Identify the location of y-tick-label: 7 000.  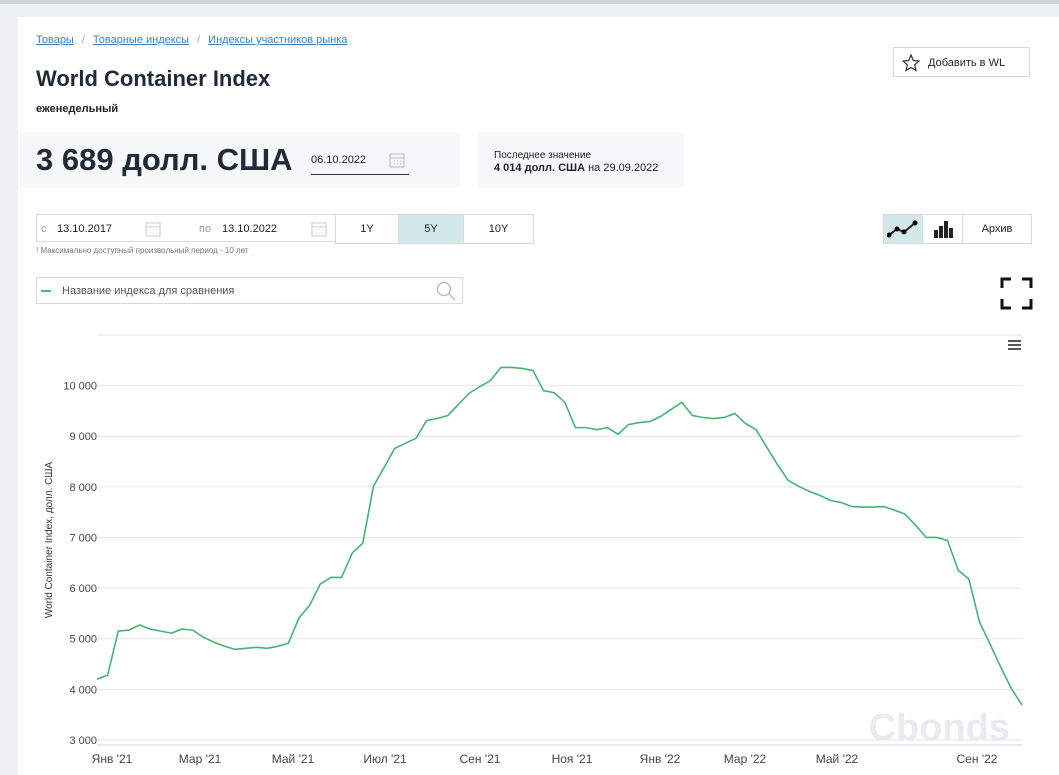
(83, 538).